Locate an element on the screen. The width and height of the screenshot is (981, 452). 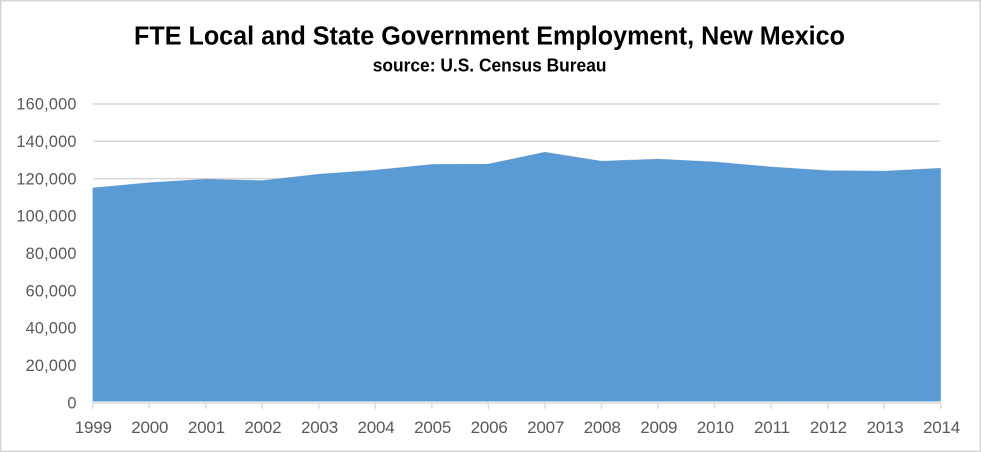
svg-text: 2002 is located at coordinates (262, 427).